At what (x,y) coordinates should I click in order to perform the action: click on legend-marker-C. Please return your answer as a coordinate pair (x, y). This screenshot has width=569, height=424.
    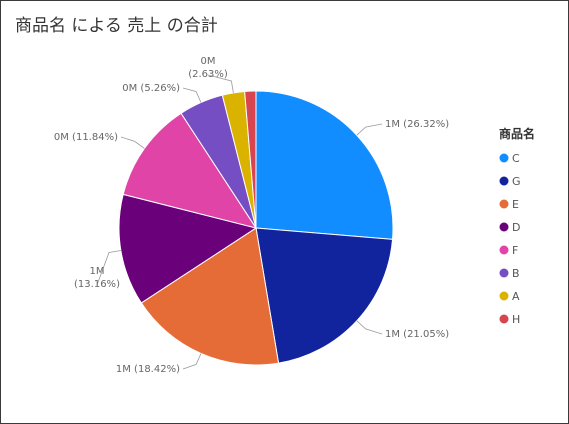
    Looking at the image, I should click on (504, 158).